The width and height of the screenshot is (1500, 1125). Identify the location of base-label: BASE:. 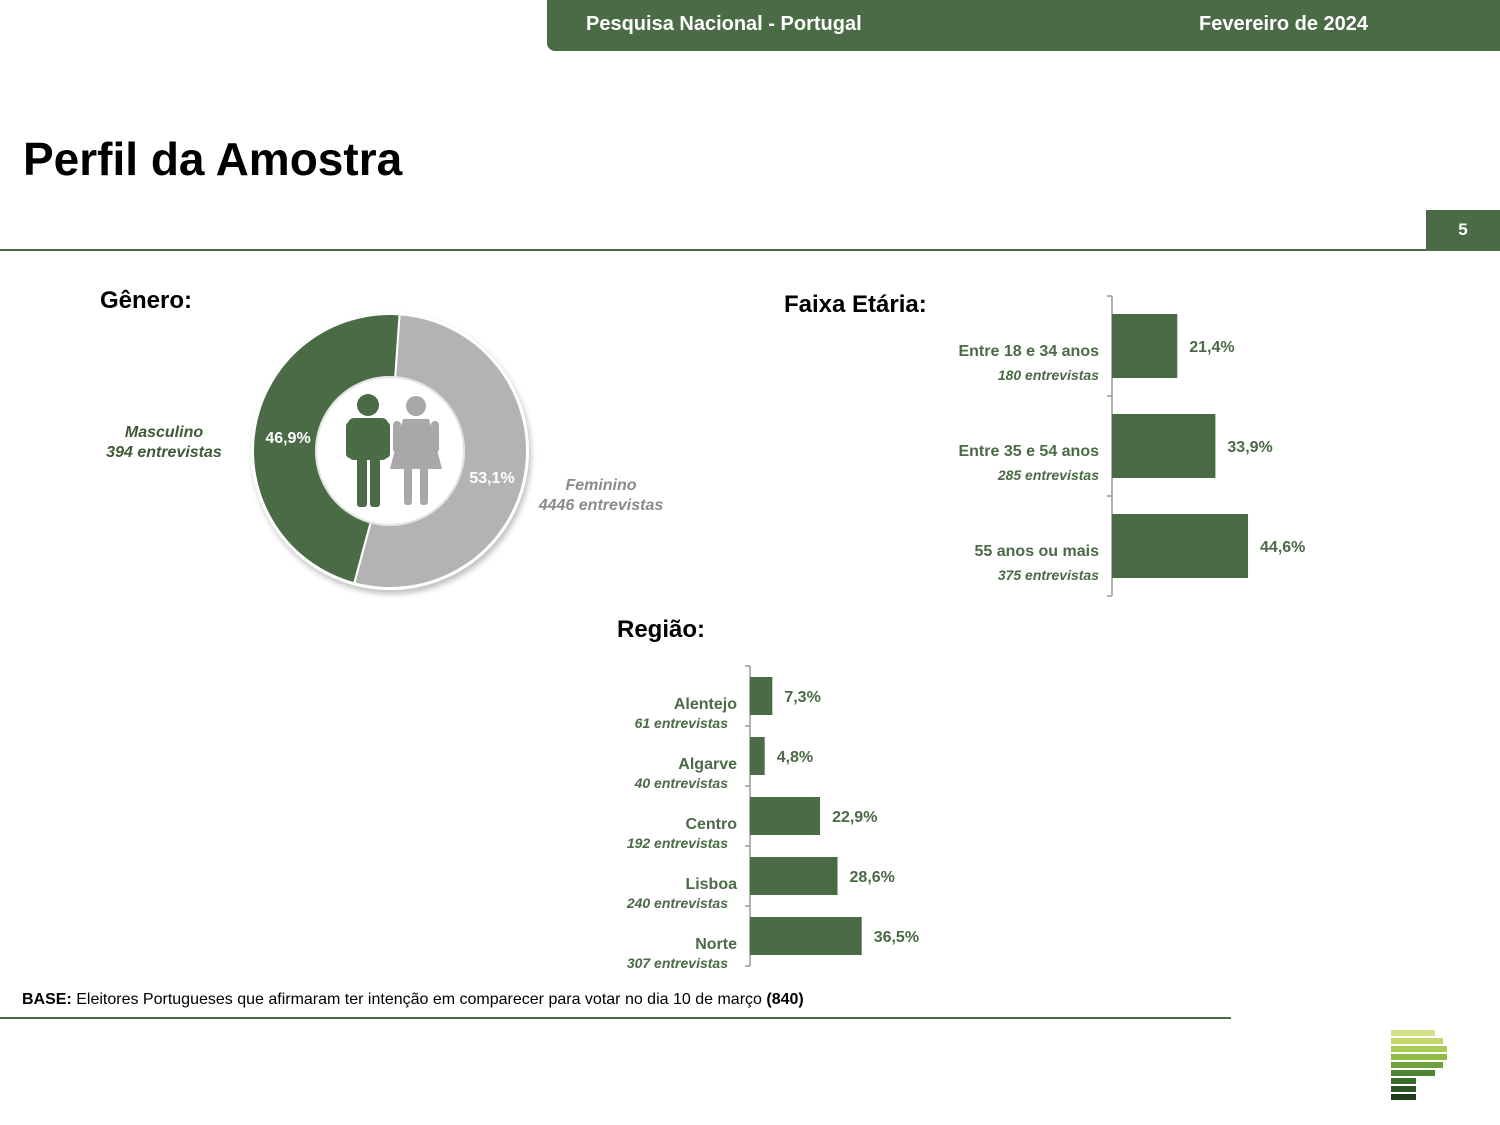
(47, 999).